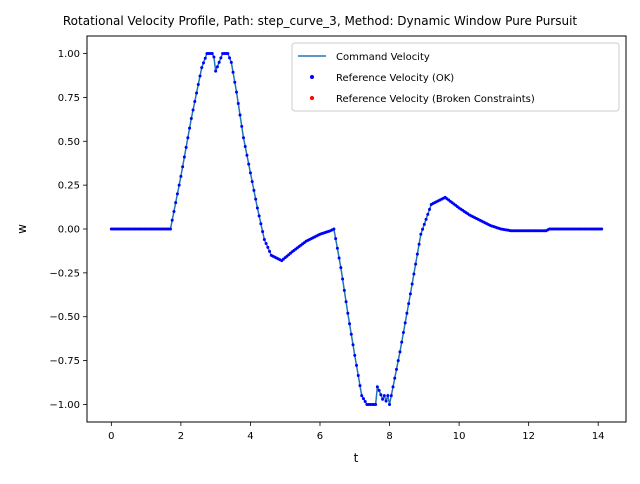 This screenshot has height=484, width=640. Describe the element at coordinates (528, 436) in the screenshot. I see `x-tick-label: 12` at that location.